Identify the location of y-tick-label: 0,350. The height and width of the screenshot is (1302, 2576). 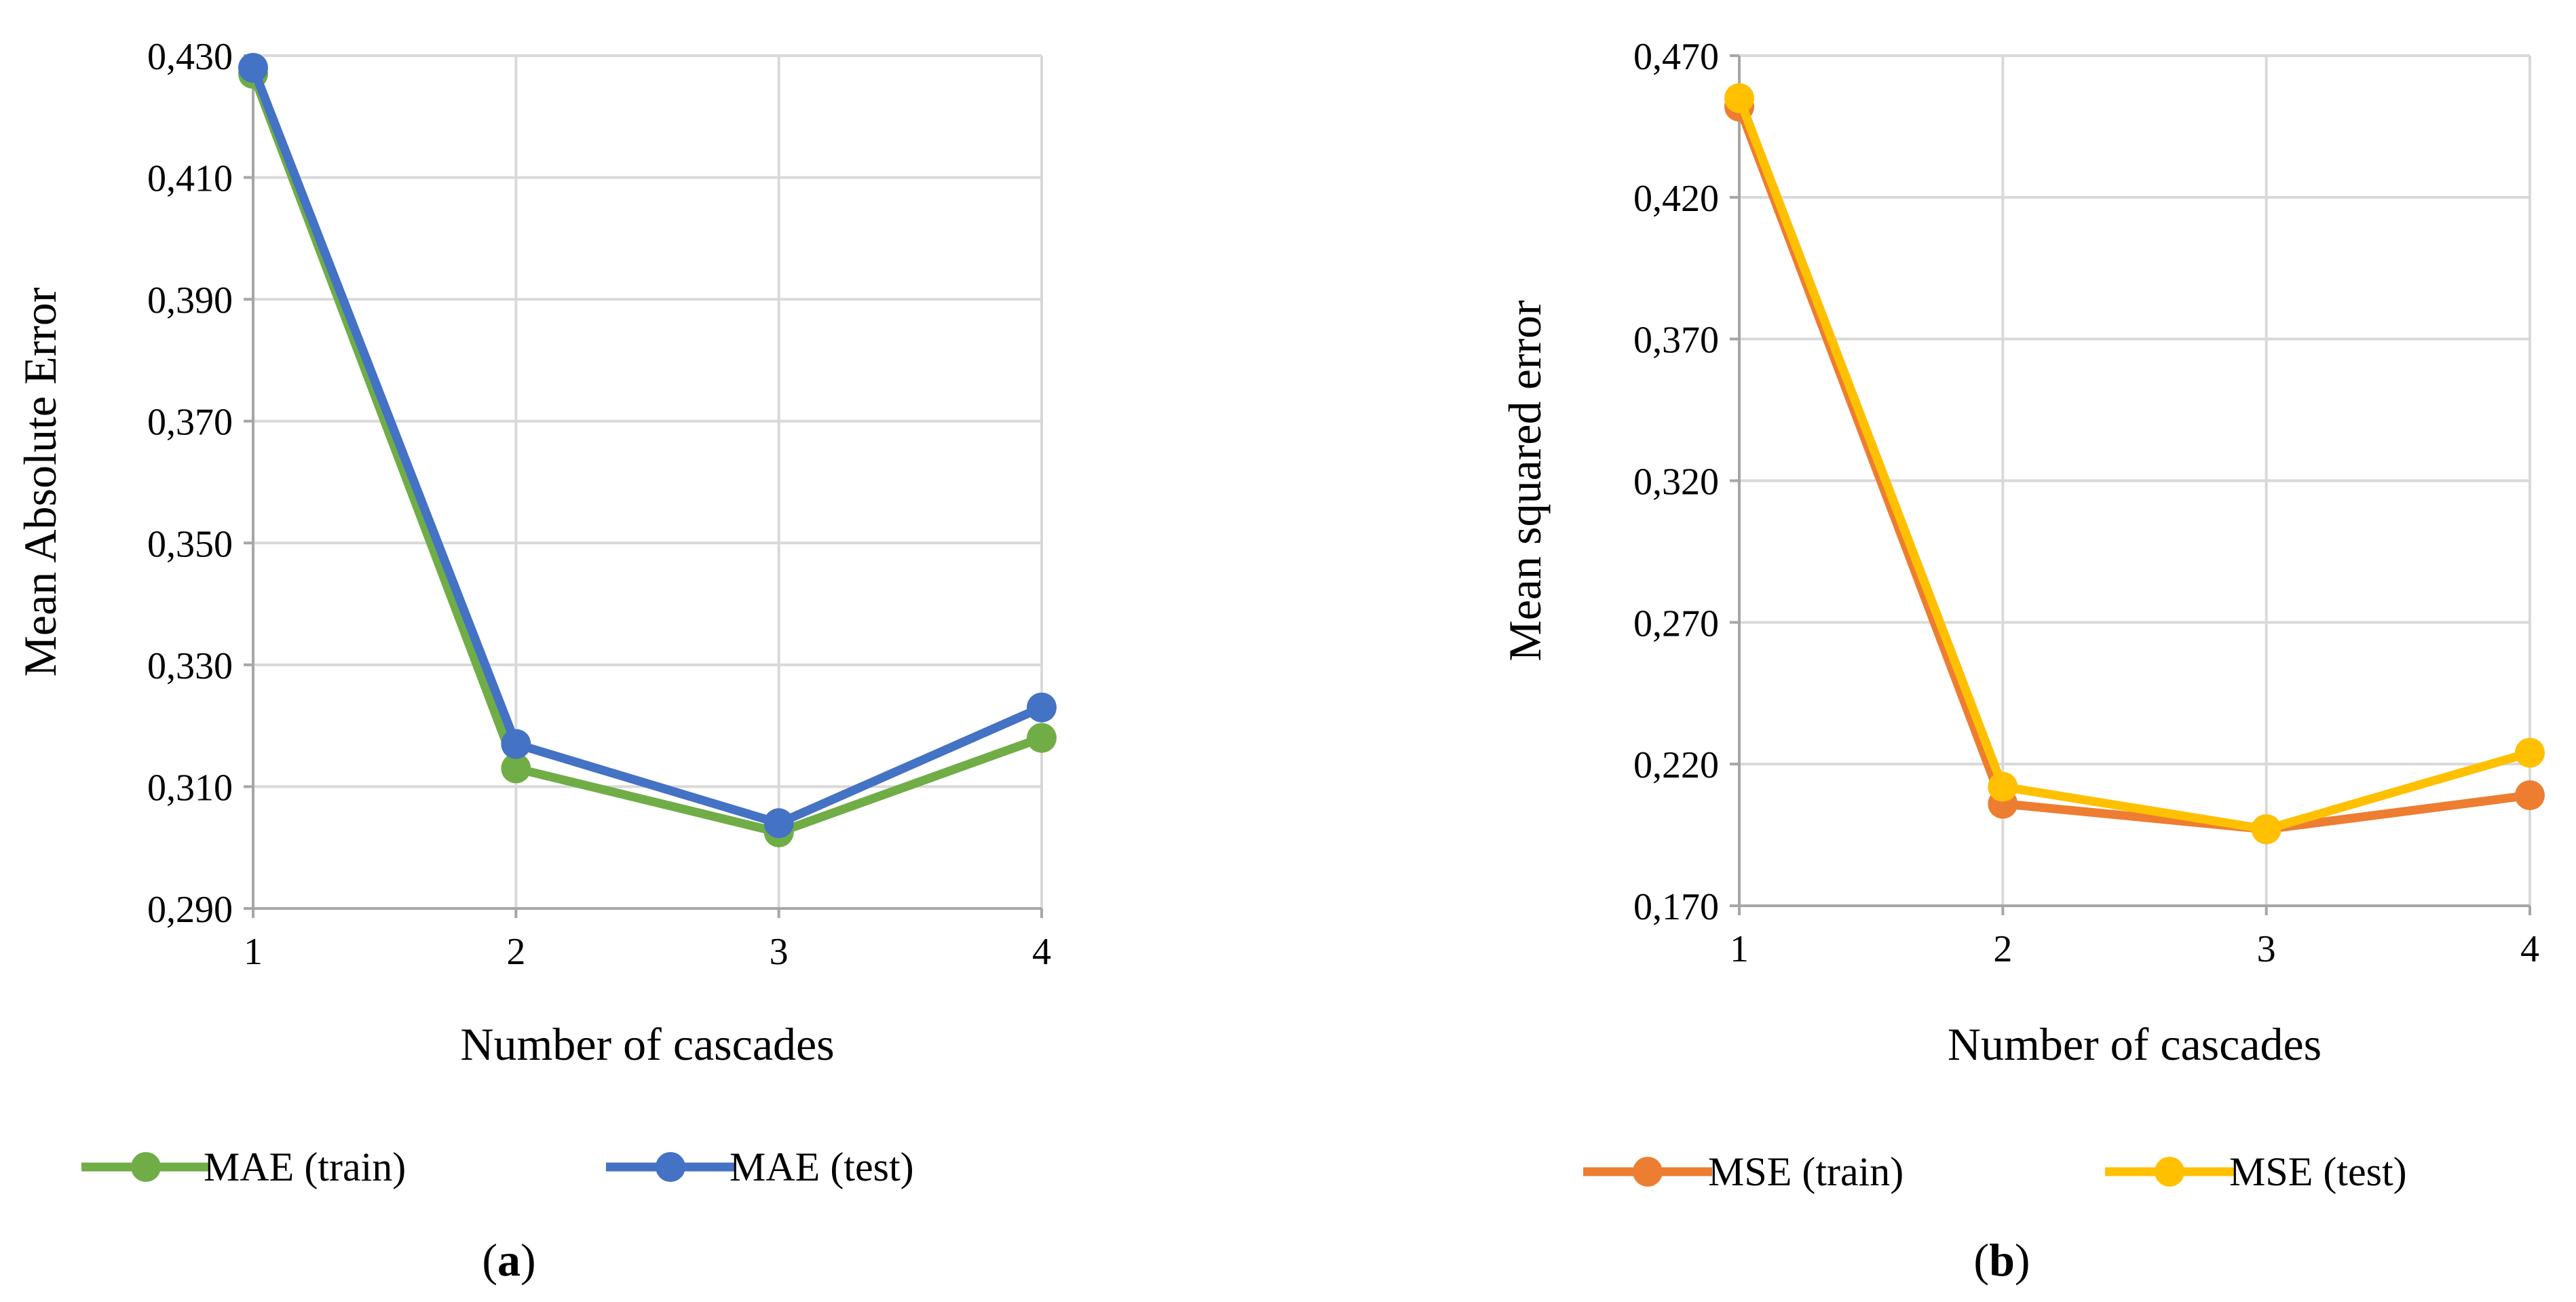
(190, 544).